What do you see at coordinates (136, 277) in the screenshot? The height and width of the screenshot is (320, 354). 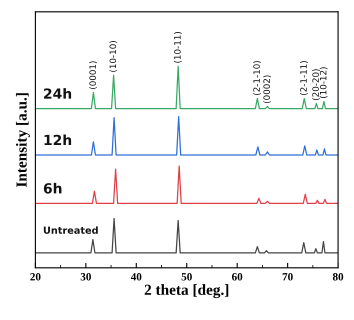 I see `x-tick-label: 40` at bounding box center [136, 277].